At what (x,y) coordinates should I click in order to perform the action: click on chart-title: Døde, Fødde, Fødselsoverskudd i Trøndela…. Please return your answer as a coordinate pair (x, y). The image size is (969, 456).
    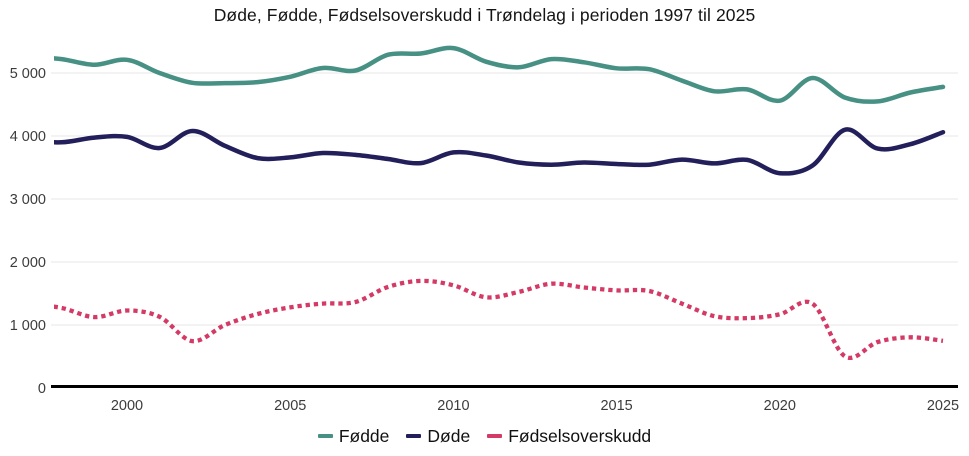
    Looking at the image, I should click on (484, 15).